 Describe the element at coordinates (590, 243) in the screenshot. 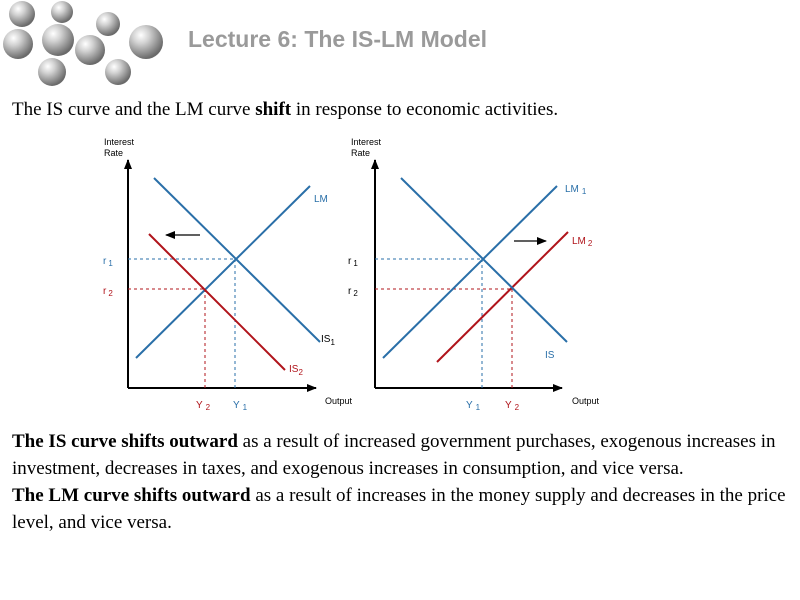

I see `right-lm2-sub: 2` at that location.